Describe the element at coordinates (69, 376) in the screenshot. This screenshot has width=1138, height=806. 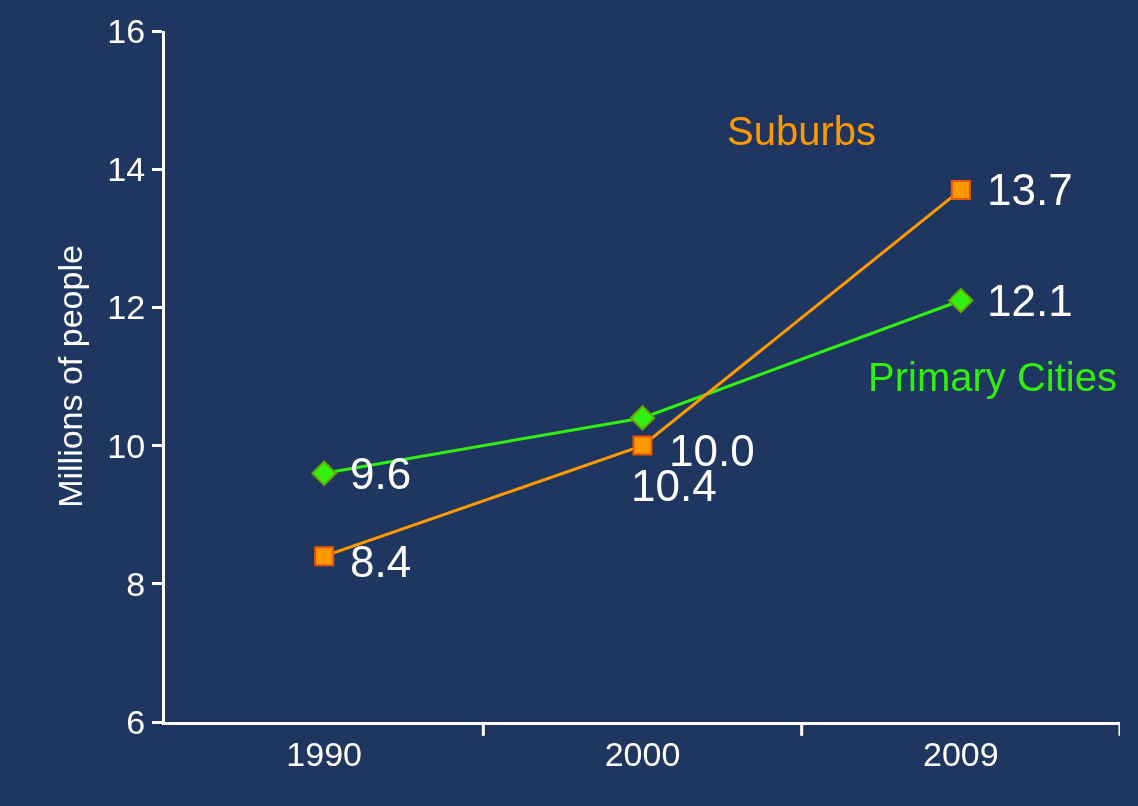
I see `y-axis-title: Millions of people` at that location.